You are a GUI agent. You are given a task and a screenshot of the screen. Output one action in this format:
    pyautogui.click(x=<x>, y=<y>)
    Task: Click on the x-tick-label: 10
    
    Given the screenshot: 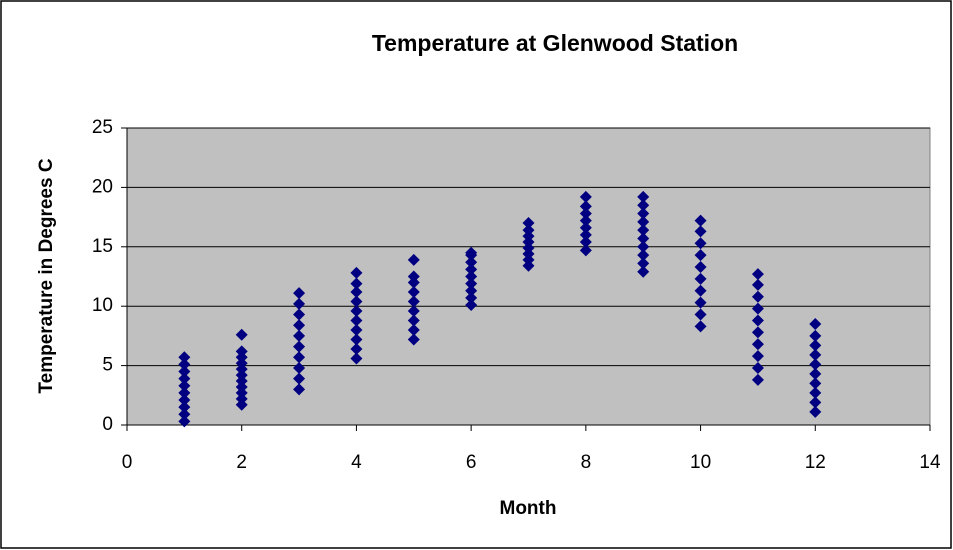 What is the action you would take?
    pyautogui.click(x=700, y=462)
    